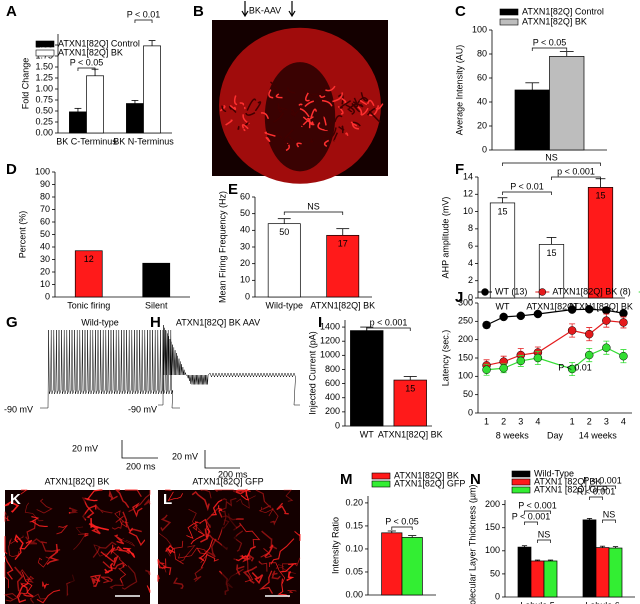 The height and width of the screenshot is (604, 640). What do you see at coordinates (45, 221) in the screenshot?
I see `y-tick-label: 60` at bounding box center [45, 221].